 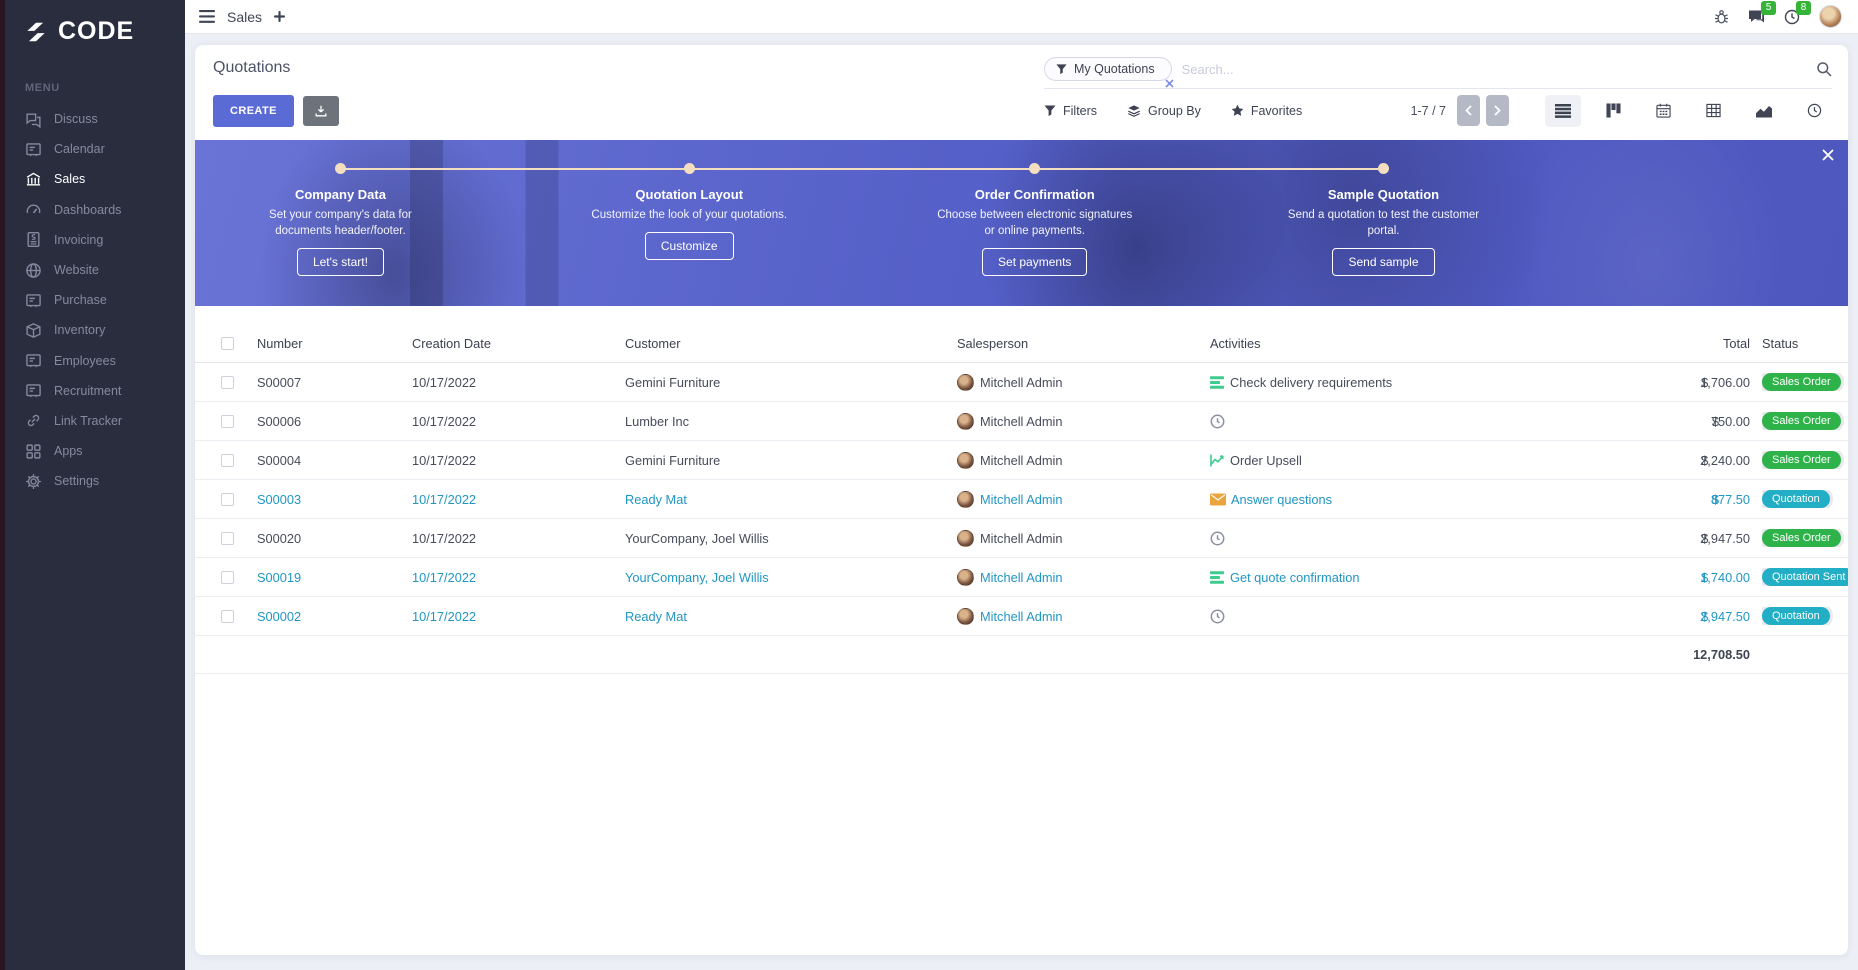 I want to click on quotation-number: S00003, so click(x=279, y=499).